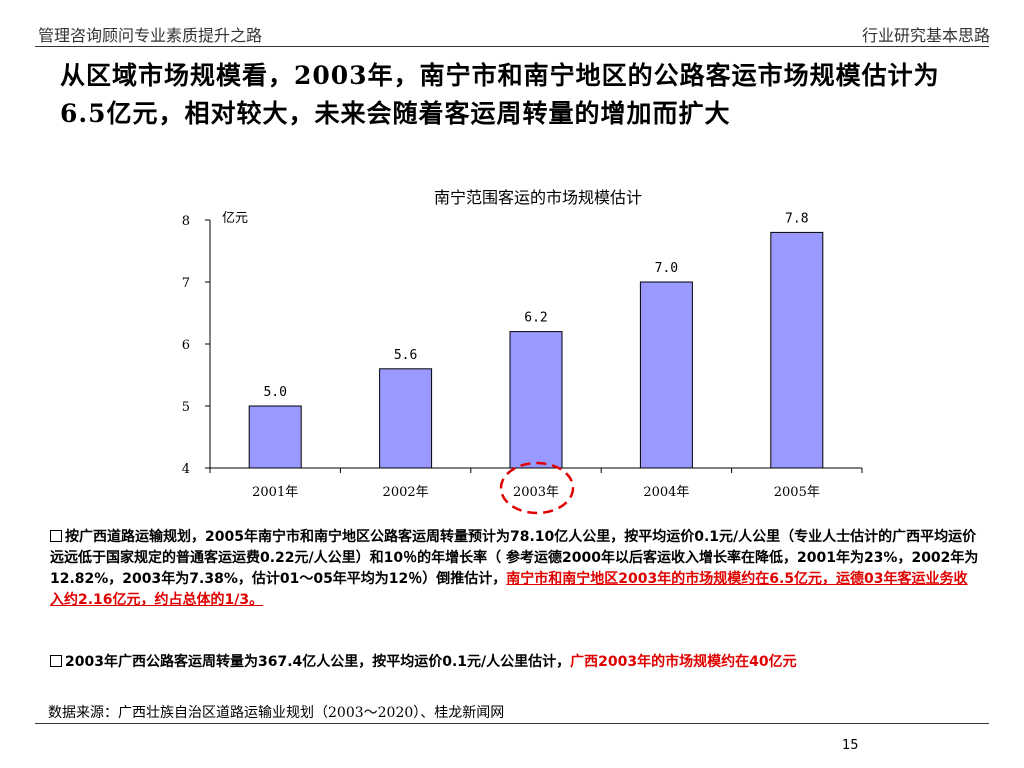 The height and width of the screenshot is (768, 1024). Describe the element at coordinates (797, 350) in the screenshot. I see `bar-2005年` at that location.